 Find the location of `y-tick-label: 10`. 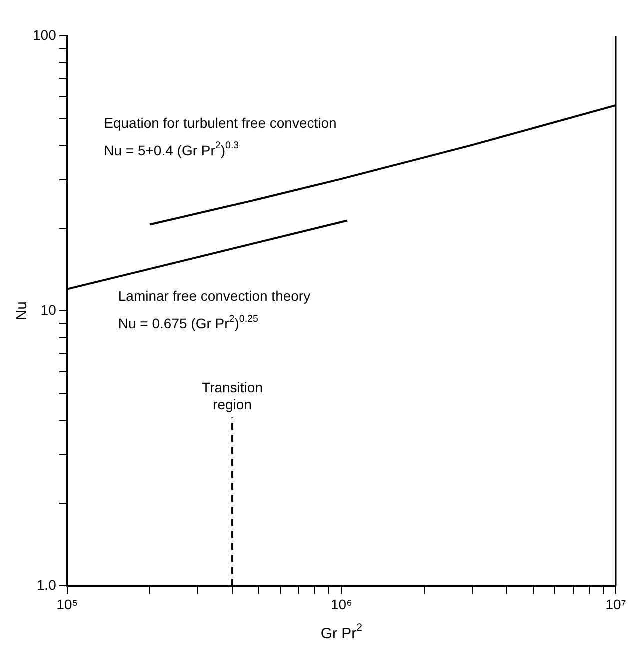

y-tick-label: 10 is located at coordinates (48, 310).